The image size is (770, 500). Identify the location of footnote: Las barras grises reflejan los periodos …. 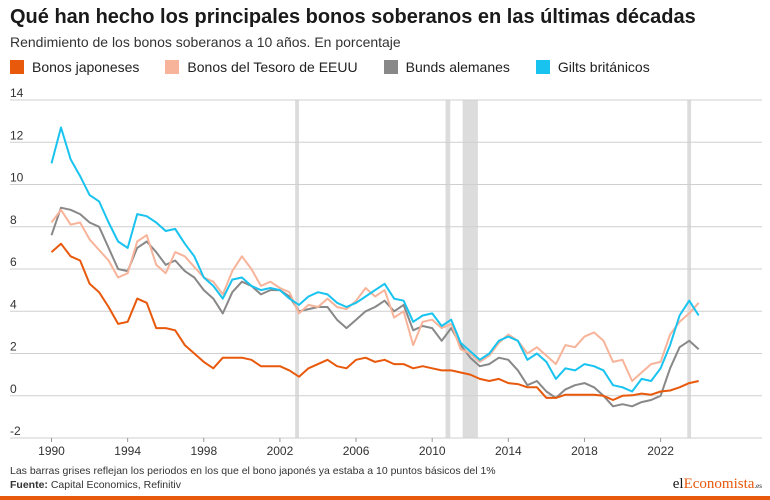
(253, 471).